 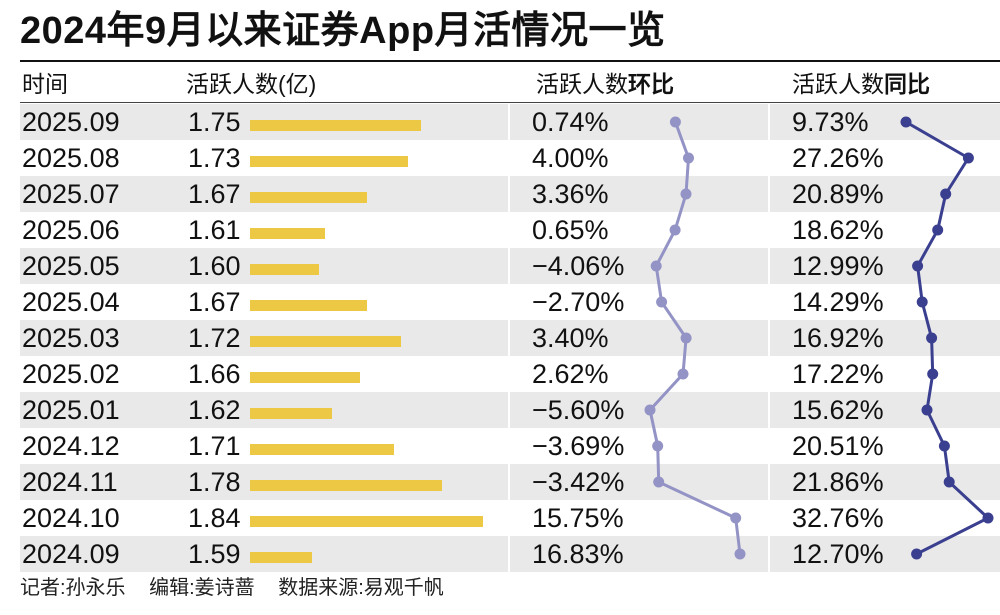 I want to click on yoy-value-cell: 21.86%, so click(x=838, y=482).